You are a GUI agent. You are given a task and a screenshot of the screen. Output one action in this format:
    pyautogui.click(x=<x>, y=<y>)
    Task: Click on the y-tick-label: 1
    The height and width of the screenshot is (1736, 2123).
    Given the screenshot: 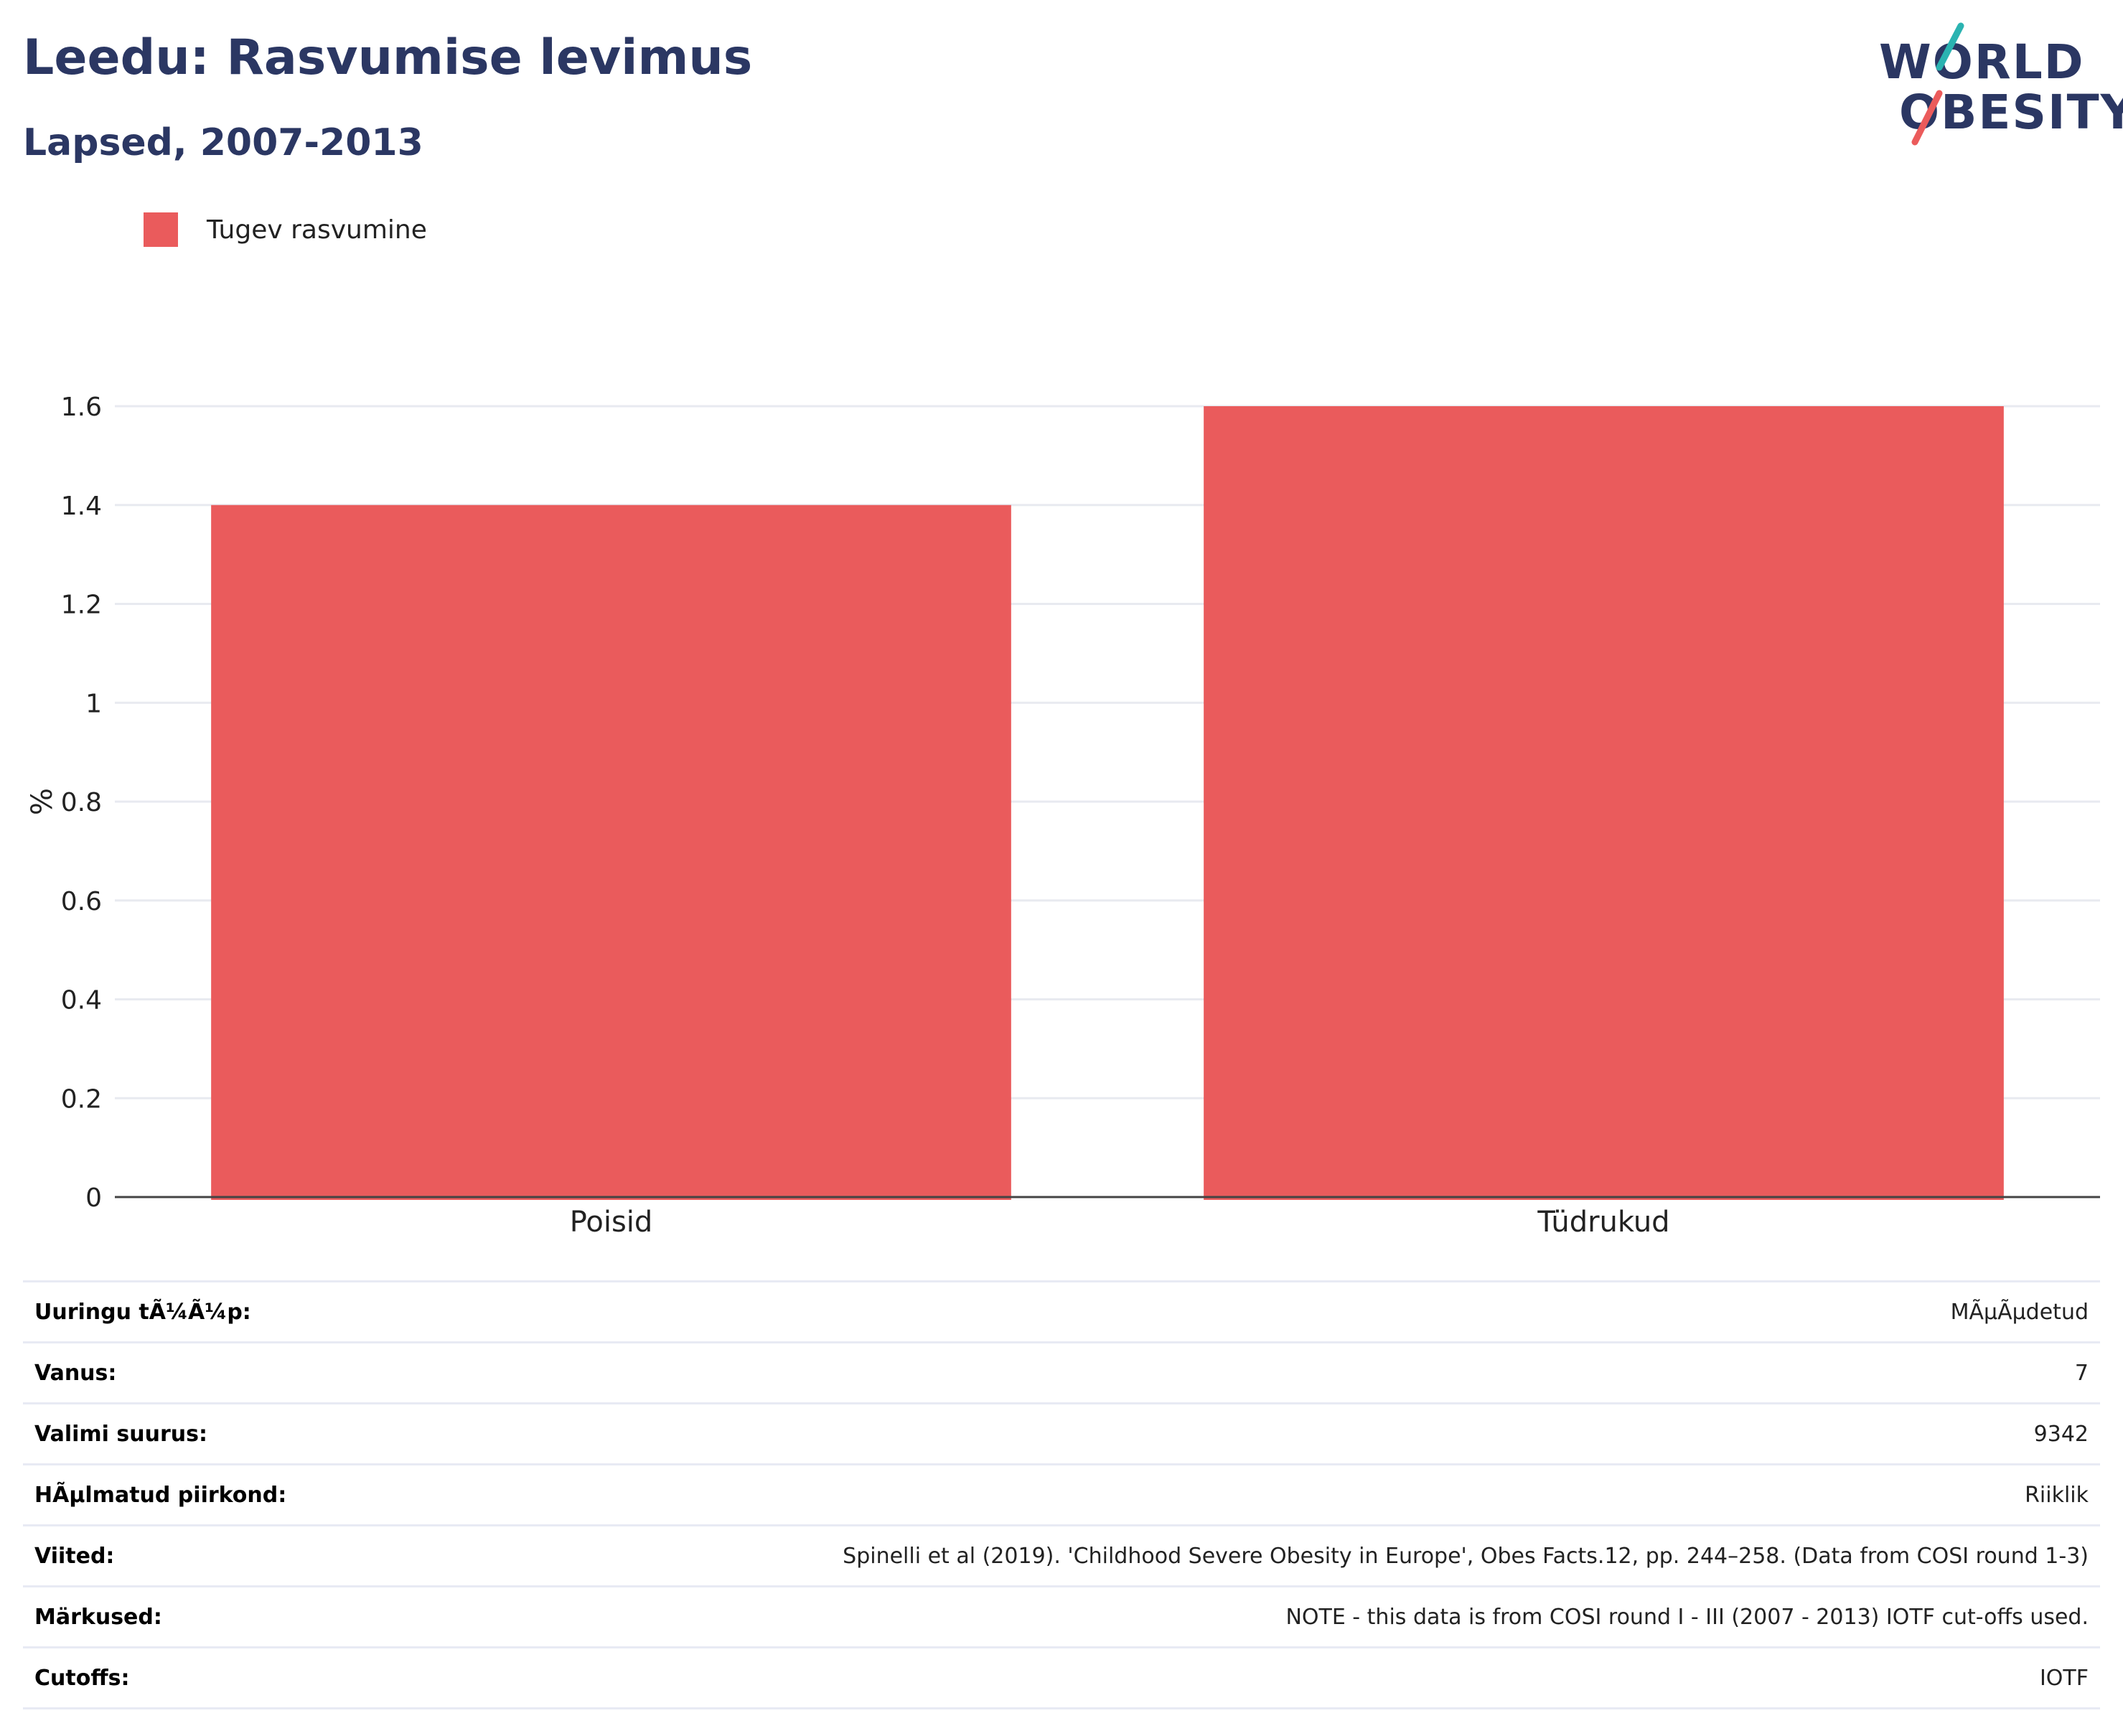 What is the action you would take?
    pyautogui.click(x=93, y=703)
    